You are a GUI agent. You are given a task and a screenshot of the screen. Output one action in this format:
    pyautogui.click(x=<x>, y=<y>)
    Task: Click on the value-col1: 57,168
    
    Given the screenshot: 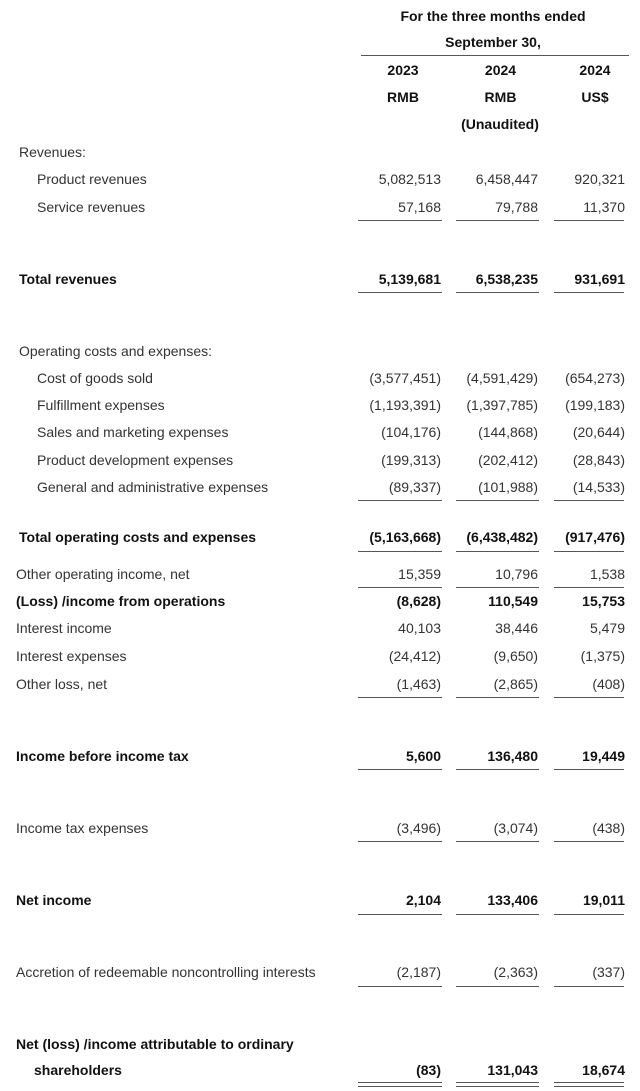 What is the action you would take?
    pyautogui.click(x=419, y=207)
    